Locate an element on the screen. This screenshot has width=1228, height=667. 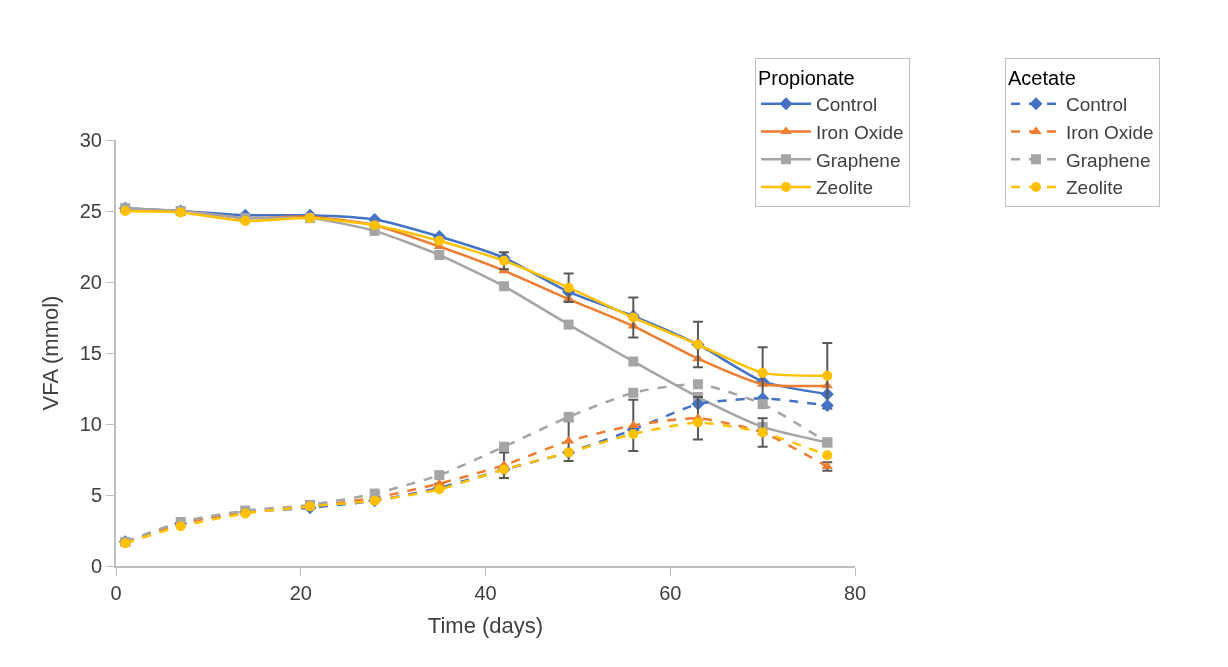
y-tick-label: 30 is located at coordinates (90, 140).